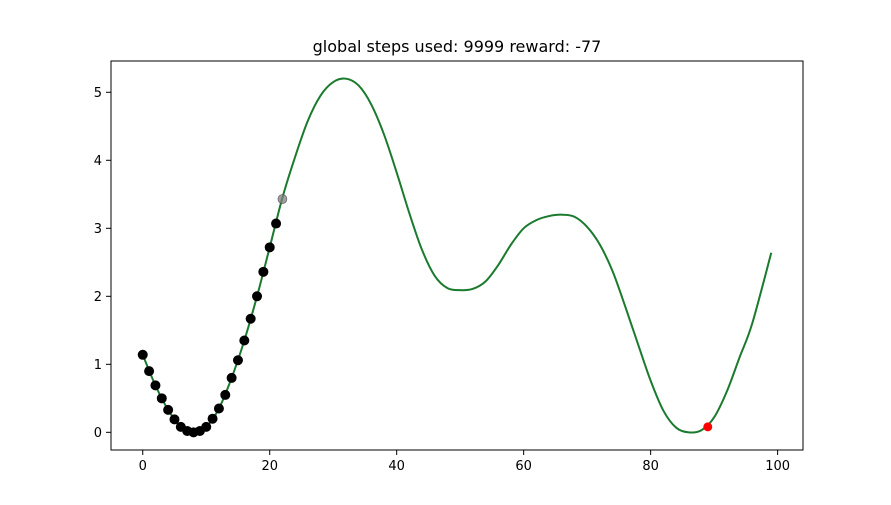 The image size is (891, 505). I want to click on x-tick-label: 20, so click(269, 466).